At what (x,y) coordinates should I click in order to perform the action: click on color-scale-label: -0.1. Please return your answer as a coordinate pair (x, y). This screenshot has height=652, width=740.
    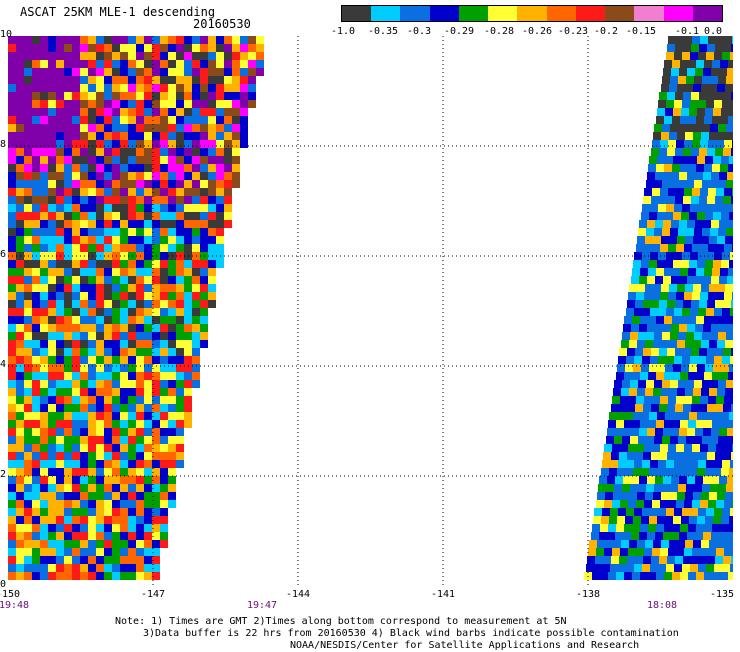
    Looking at the image, I should click on (687, 31).